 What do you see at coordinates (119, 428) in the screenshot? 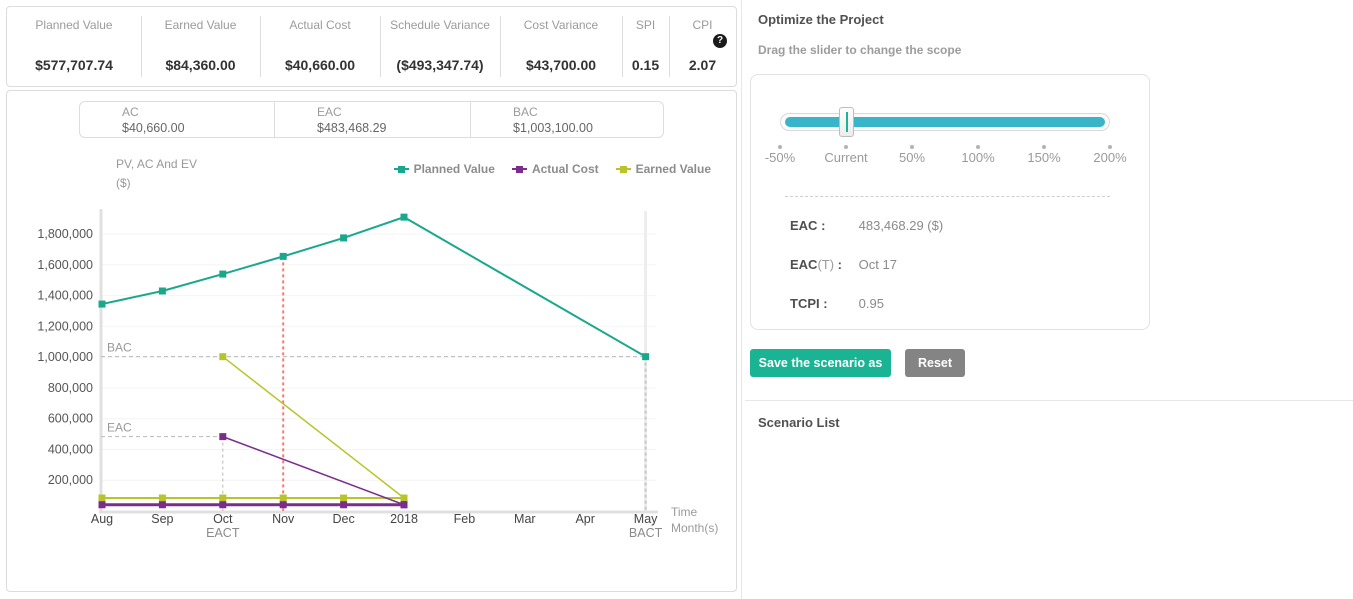
I see `annotation-hline-label: EAC` at bounding box center [119, 428].